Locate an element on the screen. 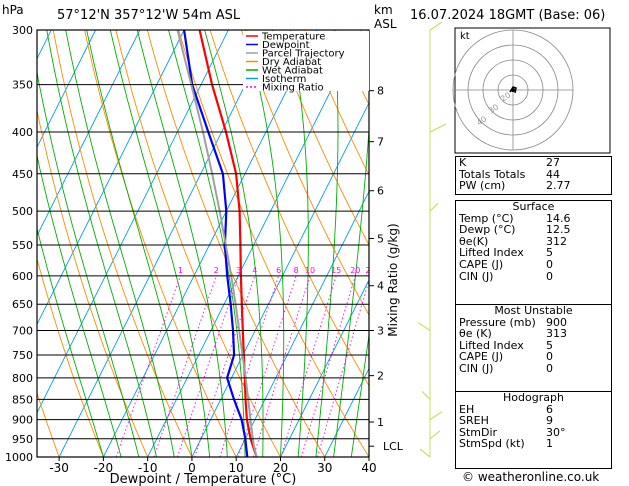 This screenshot has width=629, height=486. legend-entry: Dewpoint is located at coordinates (286, 45).